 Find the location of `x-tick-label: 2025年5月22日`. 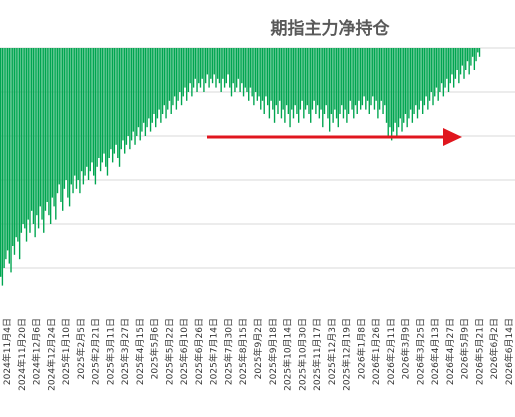

x-tick-label: 2025年5月22日 is located at coordinates (169, 351).